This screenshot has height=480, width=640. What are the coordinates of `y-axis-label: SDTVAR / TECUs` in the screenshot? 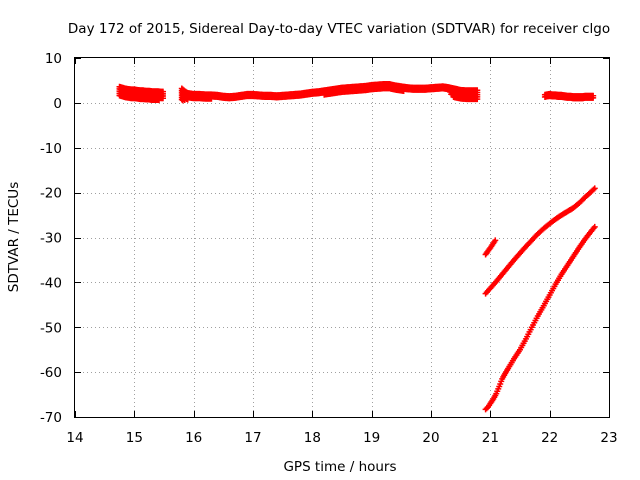 It's located at (14, 237).